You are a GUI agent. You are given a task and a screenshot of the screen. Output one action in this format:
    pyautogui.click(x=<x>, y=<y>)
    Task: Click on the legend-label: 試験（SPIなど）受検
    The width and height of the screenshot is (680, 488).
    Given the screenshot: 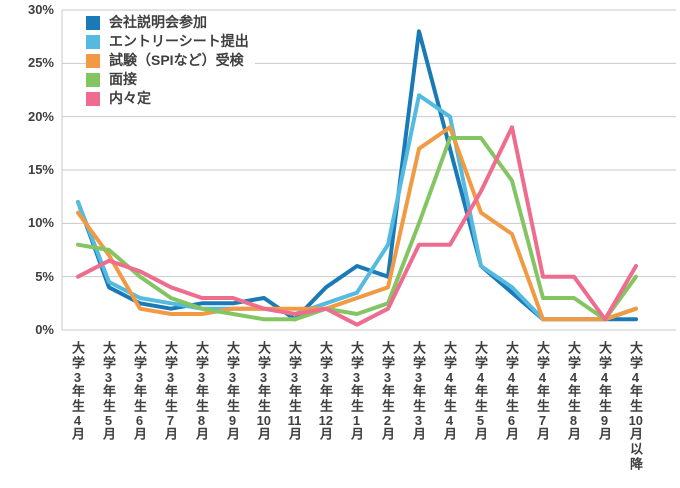 What is the action you would take?
    pyautogui.click(x=176, y=60)
    